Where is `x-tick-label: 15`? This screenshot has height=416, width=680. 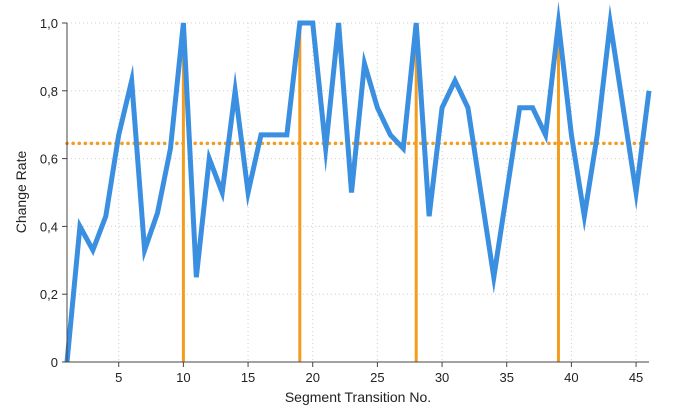 x-tick-label: 15 is located at coordinates (248, 377).